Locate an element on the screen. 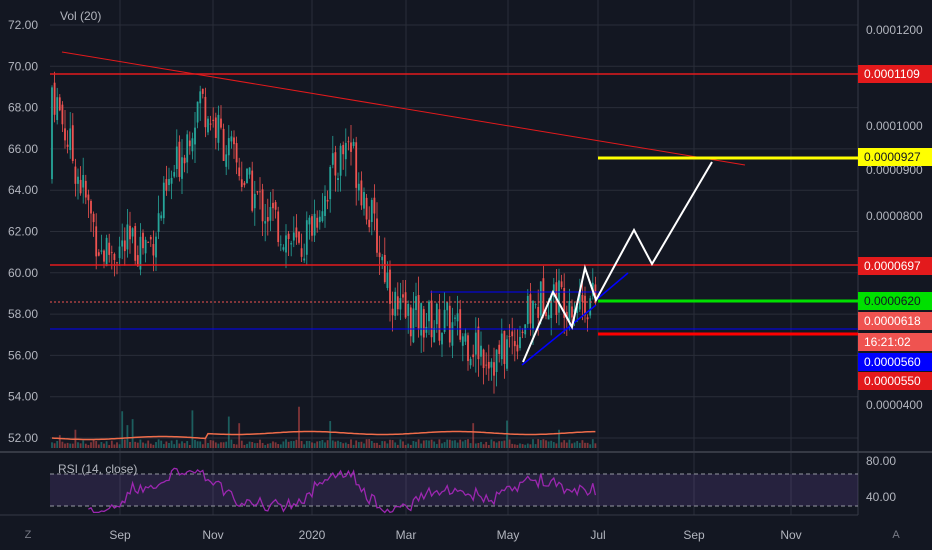  left-axis-tick: 62.00 is located at coordinates (23, 232).